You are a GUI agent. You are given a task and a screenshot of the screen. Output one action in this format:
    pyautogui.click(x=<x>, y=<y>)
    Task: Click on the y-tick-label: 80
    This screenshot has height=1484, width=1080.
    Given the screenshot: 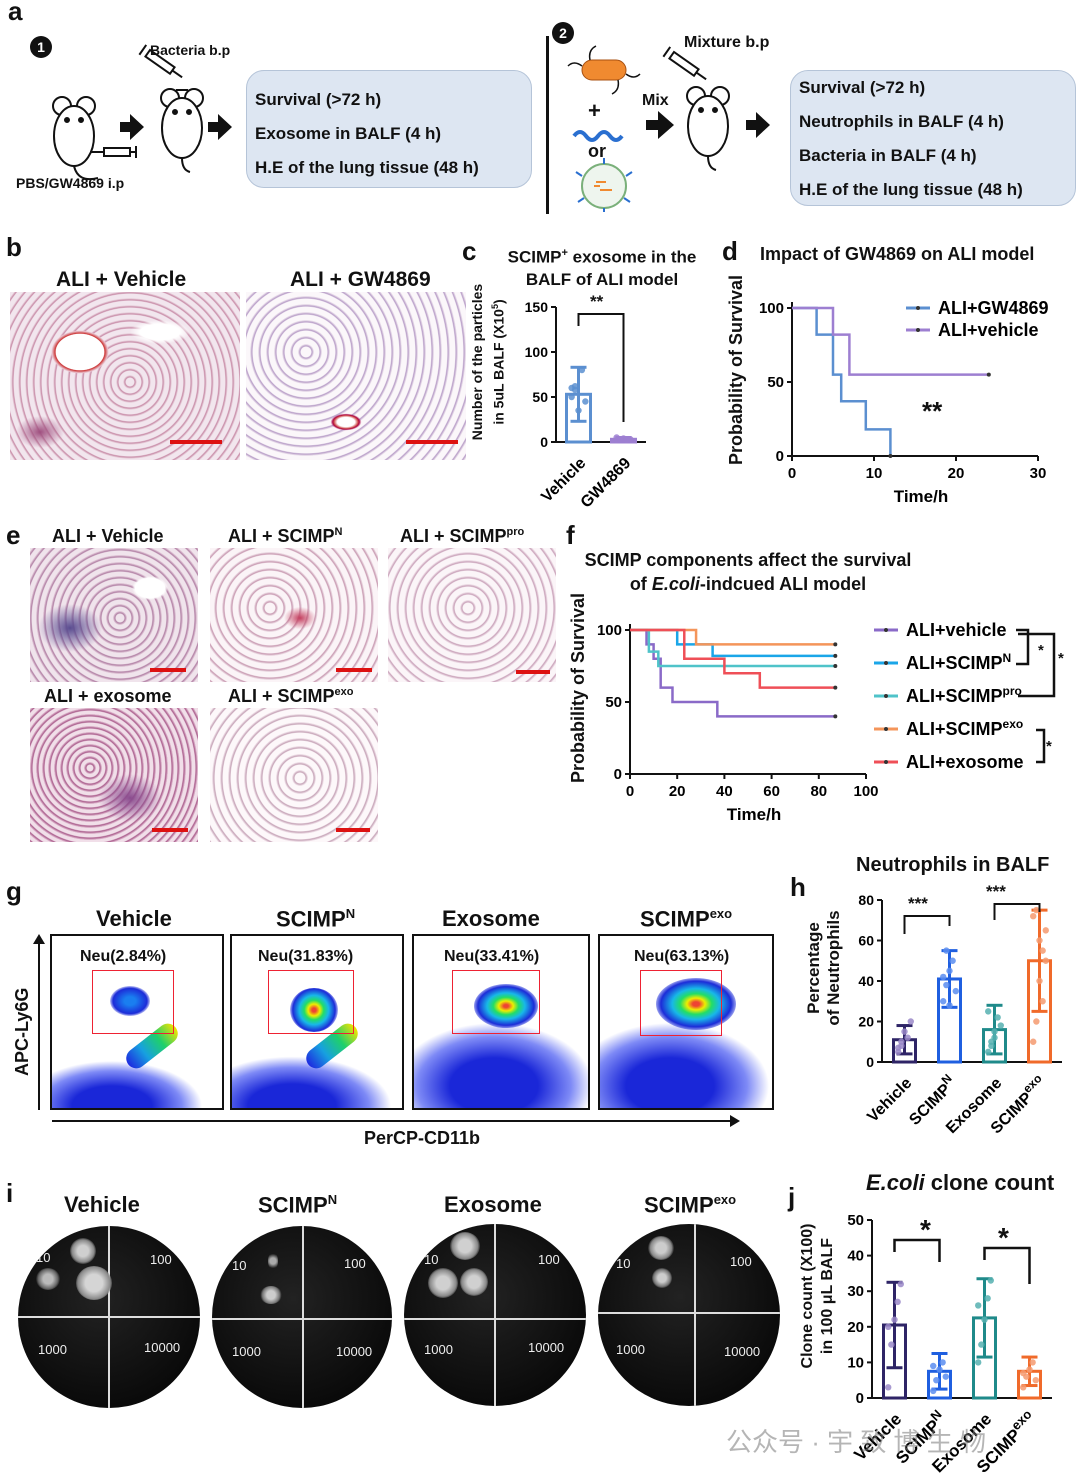 What is the action you would take?
    pyautogui.click(x=866, y=900)
    